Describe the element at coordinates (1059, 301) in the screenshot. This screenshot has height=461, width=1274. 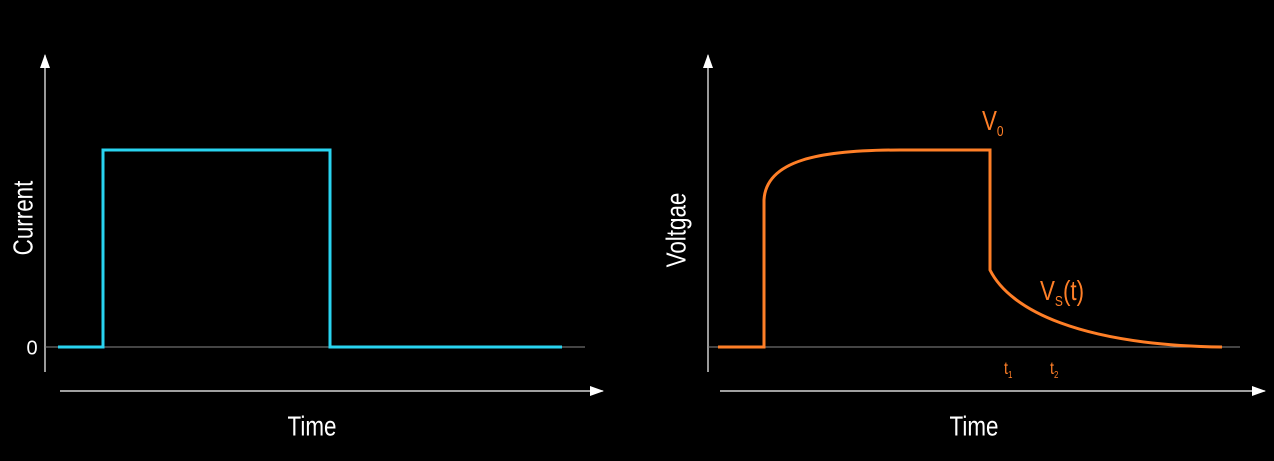
I see `vs-sub: S` at that location.